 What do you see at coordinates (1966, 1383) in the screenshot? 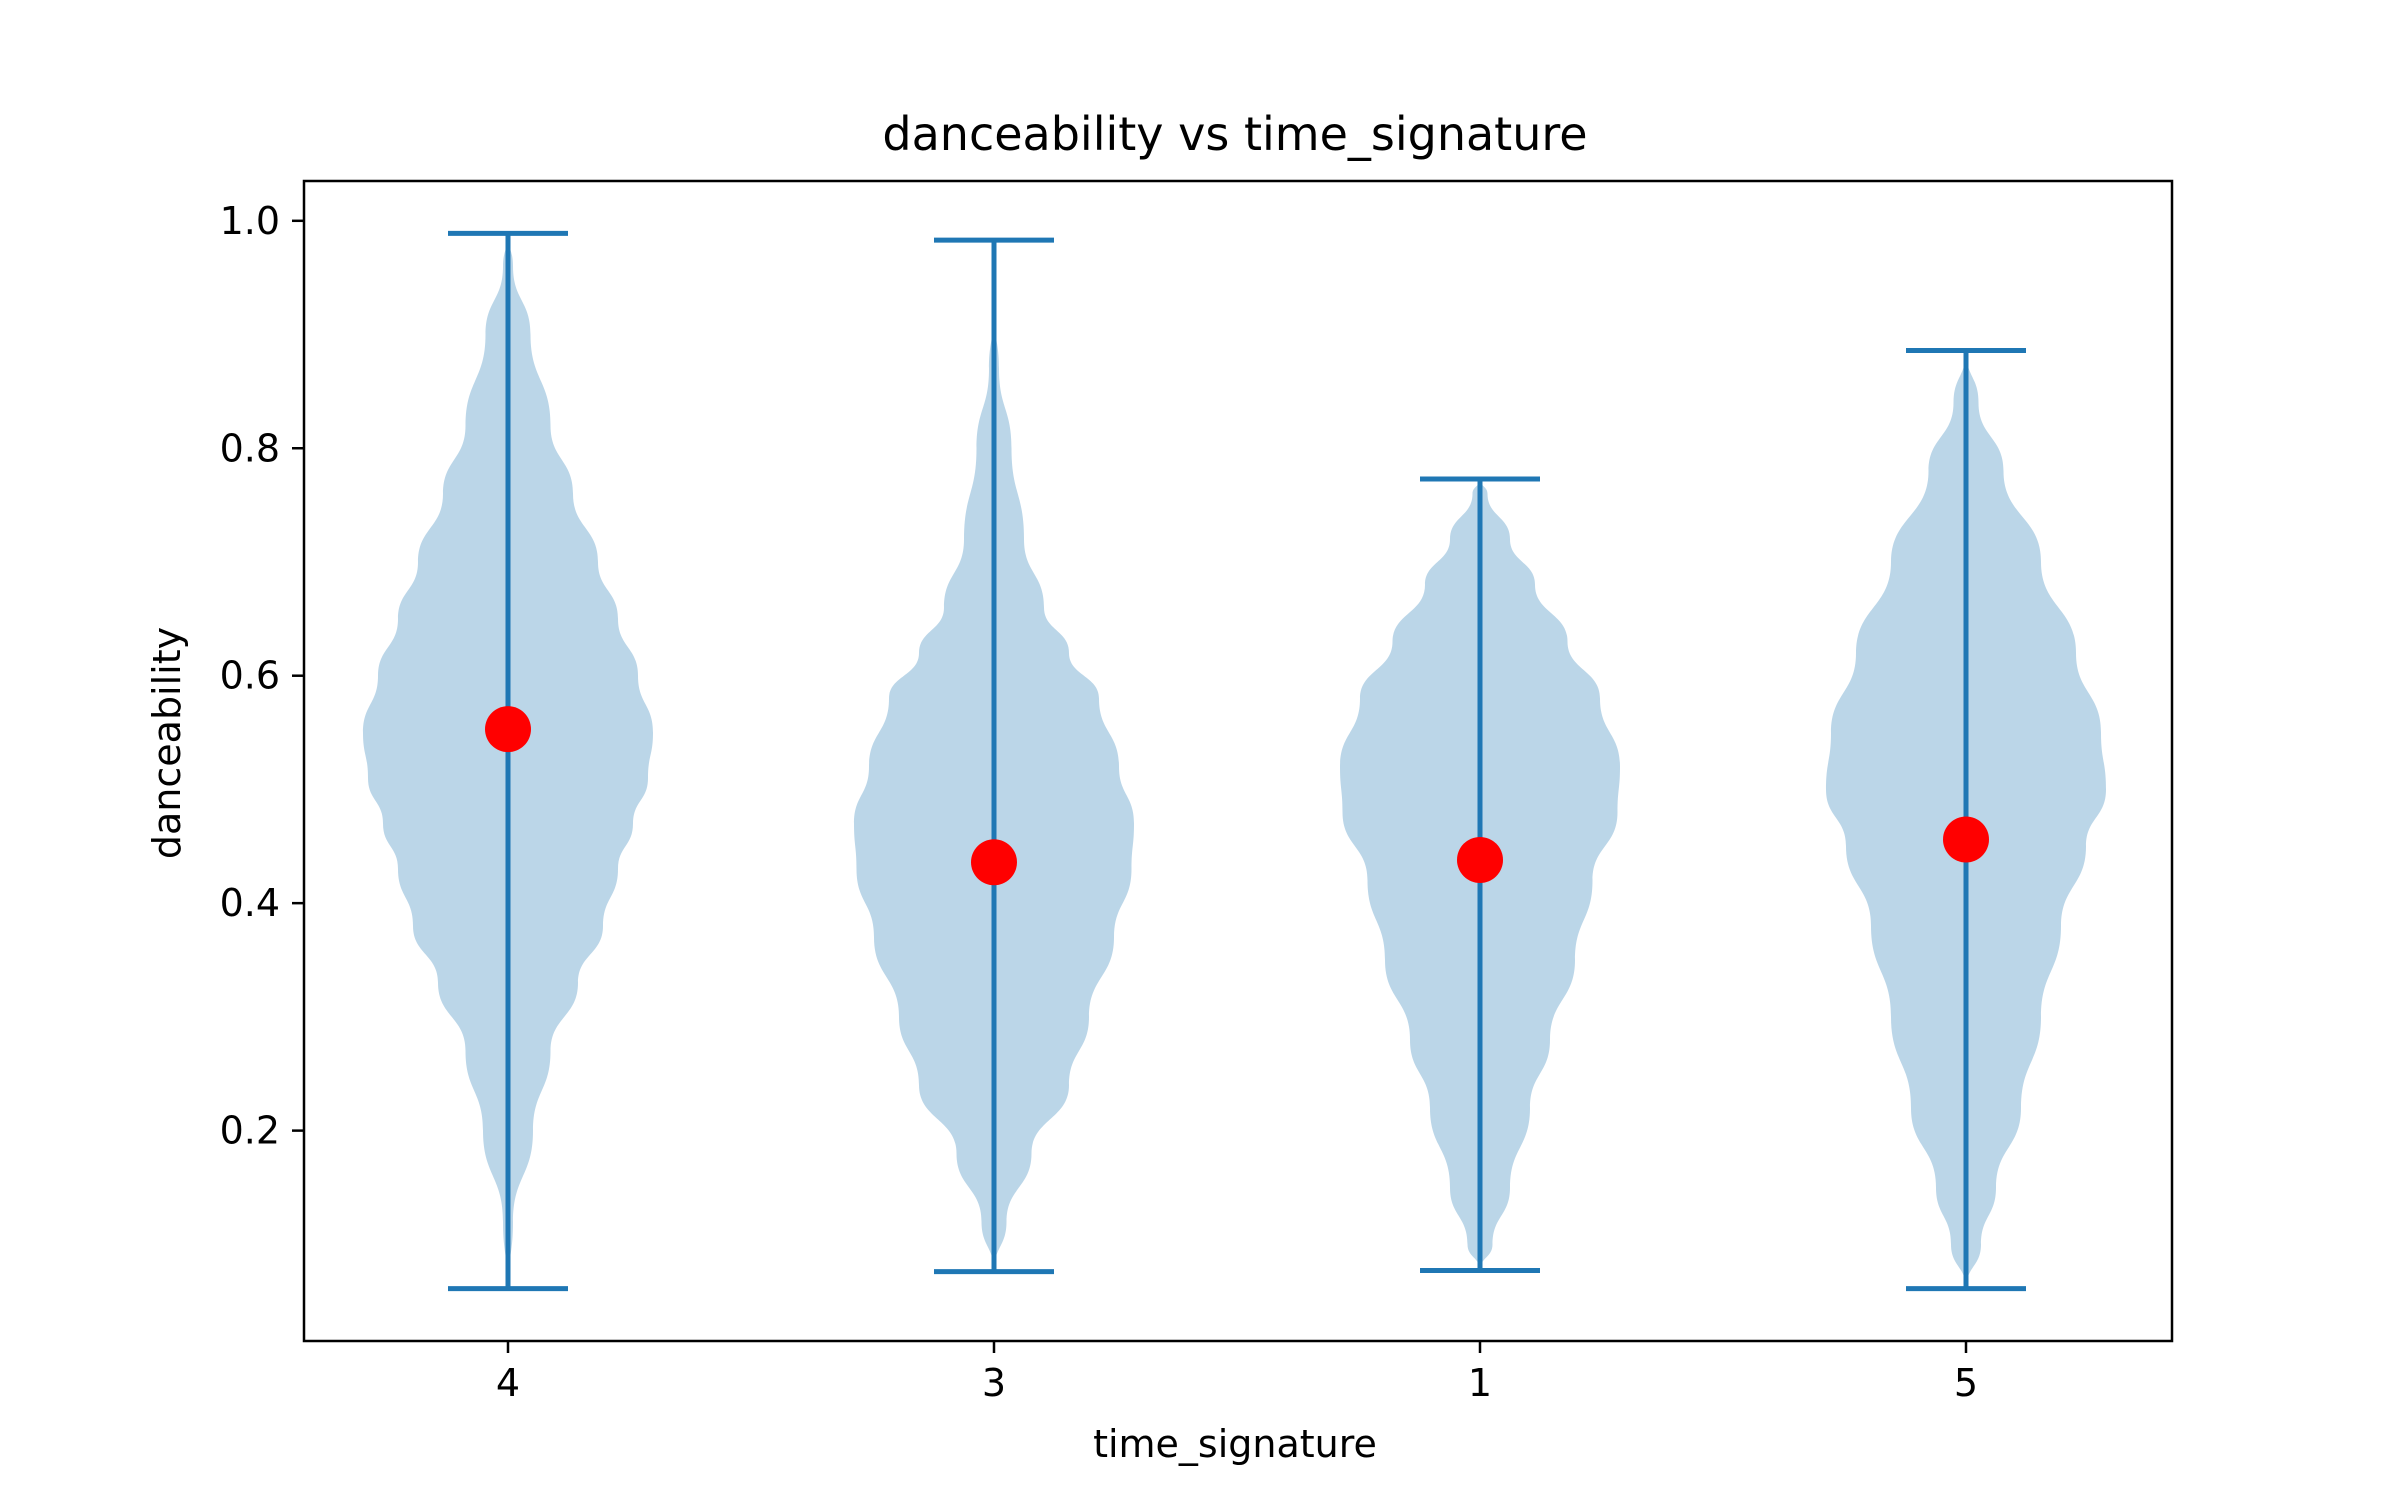
I see `x-tick-label: 5` at bounding box center [1966, 1383].